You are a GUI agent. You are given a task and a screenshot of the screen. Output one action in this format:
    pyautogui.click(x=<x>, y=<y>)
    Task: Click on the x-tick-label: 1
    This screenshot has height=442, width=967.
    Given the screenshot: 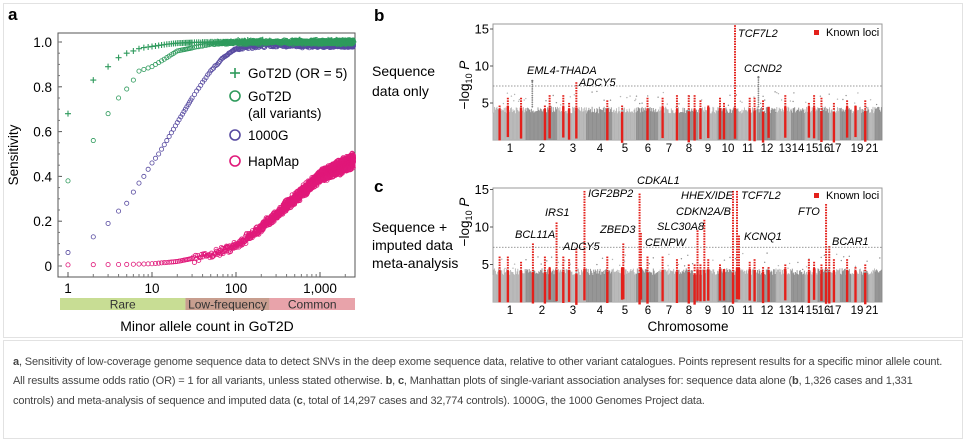 What is the action you would take?
    pyautogui.click(x=68, y=288)
    